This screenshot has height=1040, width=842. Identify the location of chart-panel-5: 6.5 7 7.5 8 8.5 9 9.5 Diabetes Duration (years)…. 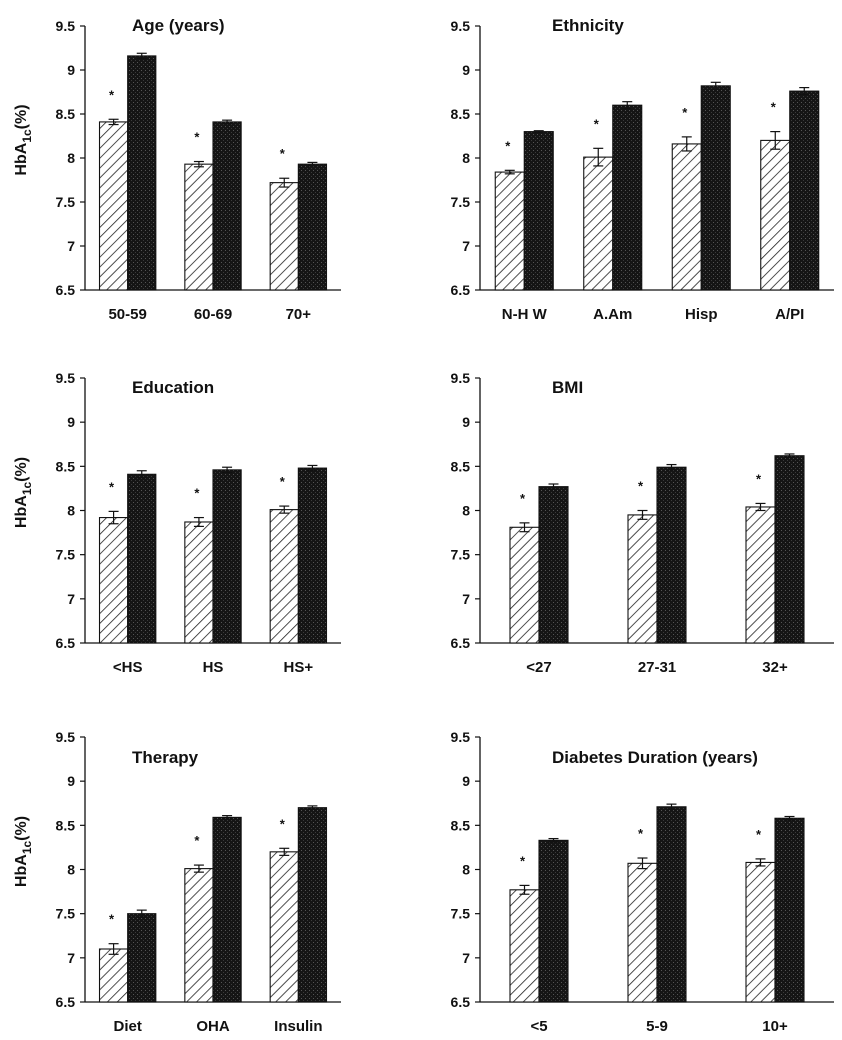
(642, 882).